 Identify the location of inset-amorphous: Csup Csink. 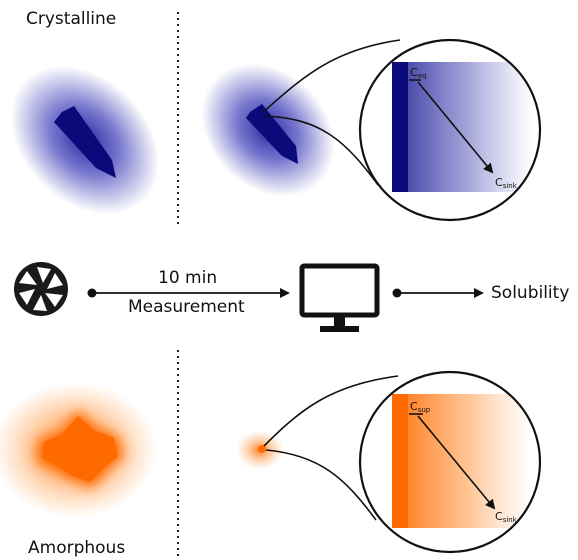
(450, 462).